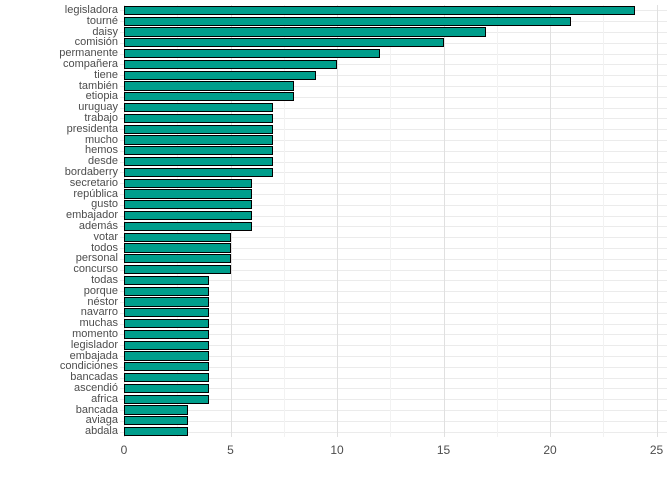 This screenshot has width=672, height=480. I want to click on y-axis-label: tourné, so click(102, 20).